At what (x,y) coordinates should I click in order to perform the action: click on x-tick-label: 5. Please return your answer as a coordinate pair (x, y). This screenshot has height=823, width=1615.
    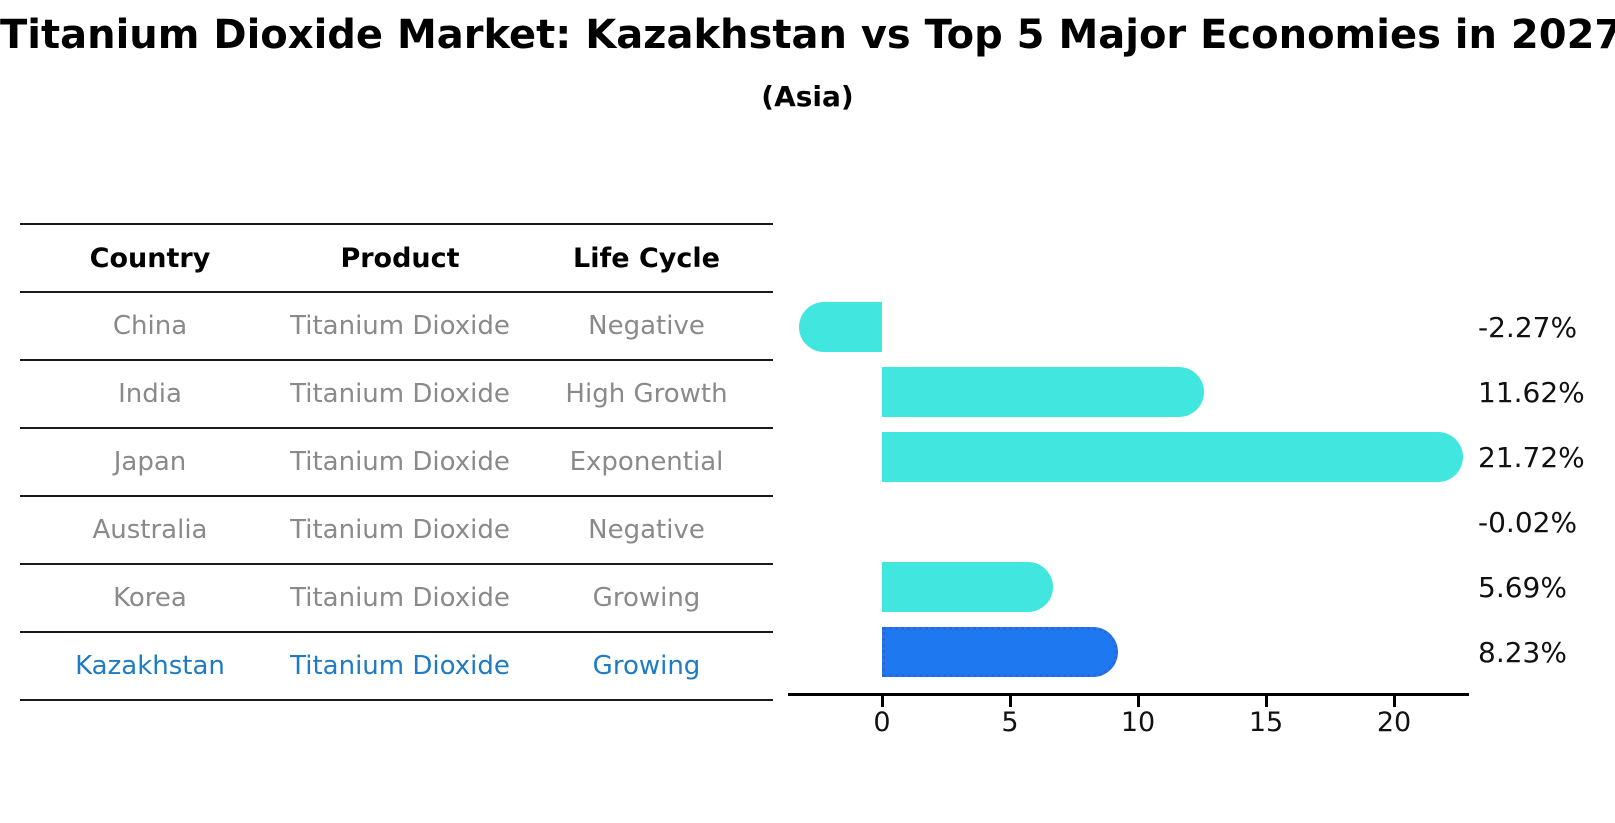
    Looking at the image, I should click on (1010, 722).